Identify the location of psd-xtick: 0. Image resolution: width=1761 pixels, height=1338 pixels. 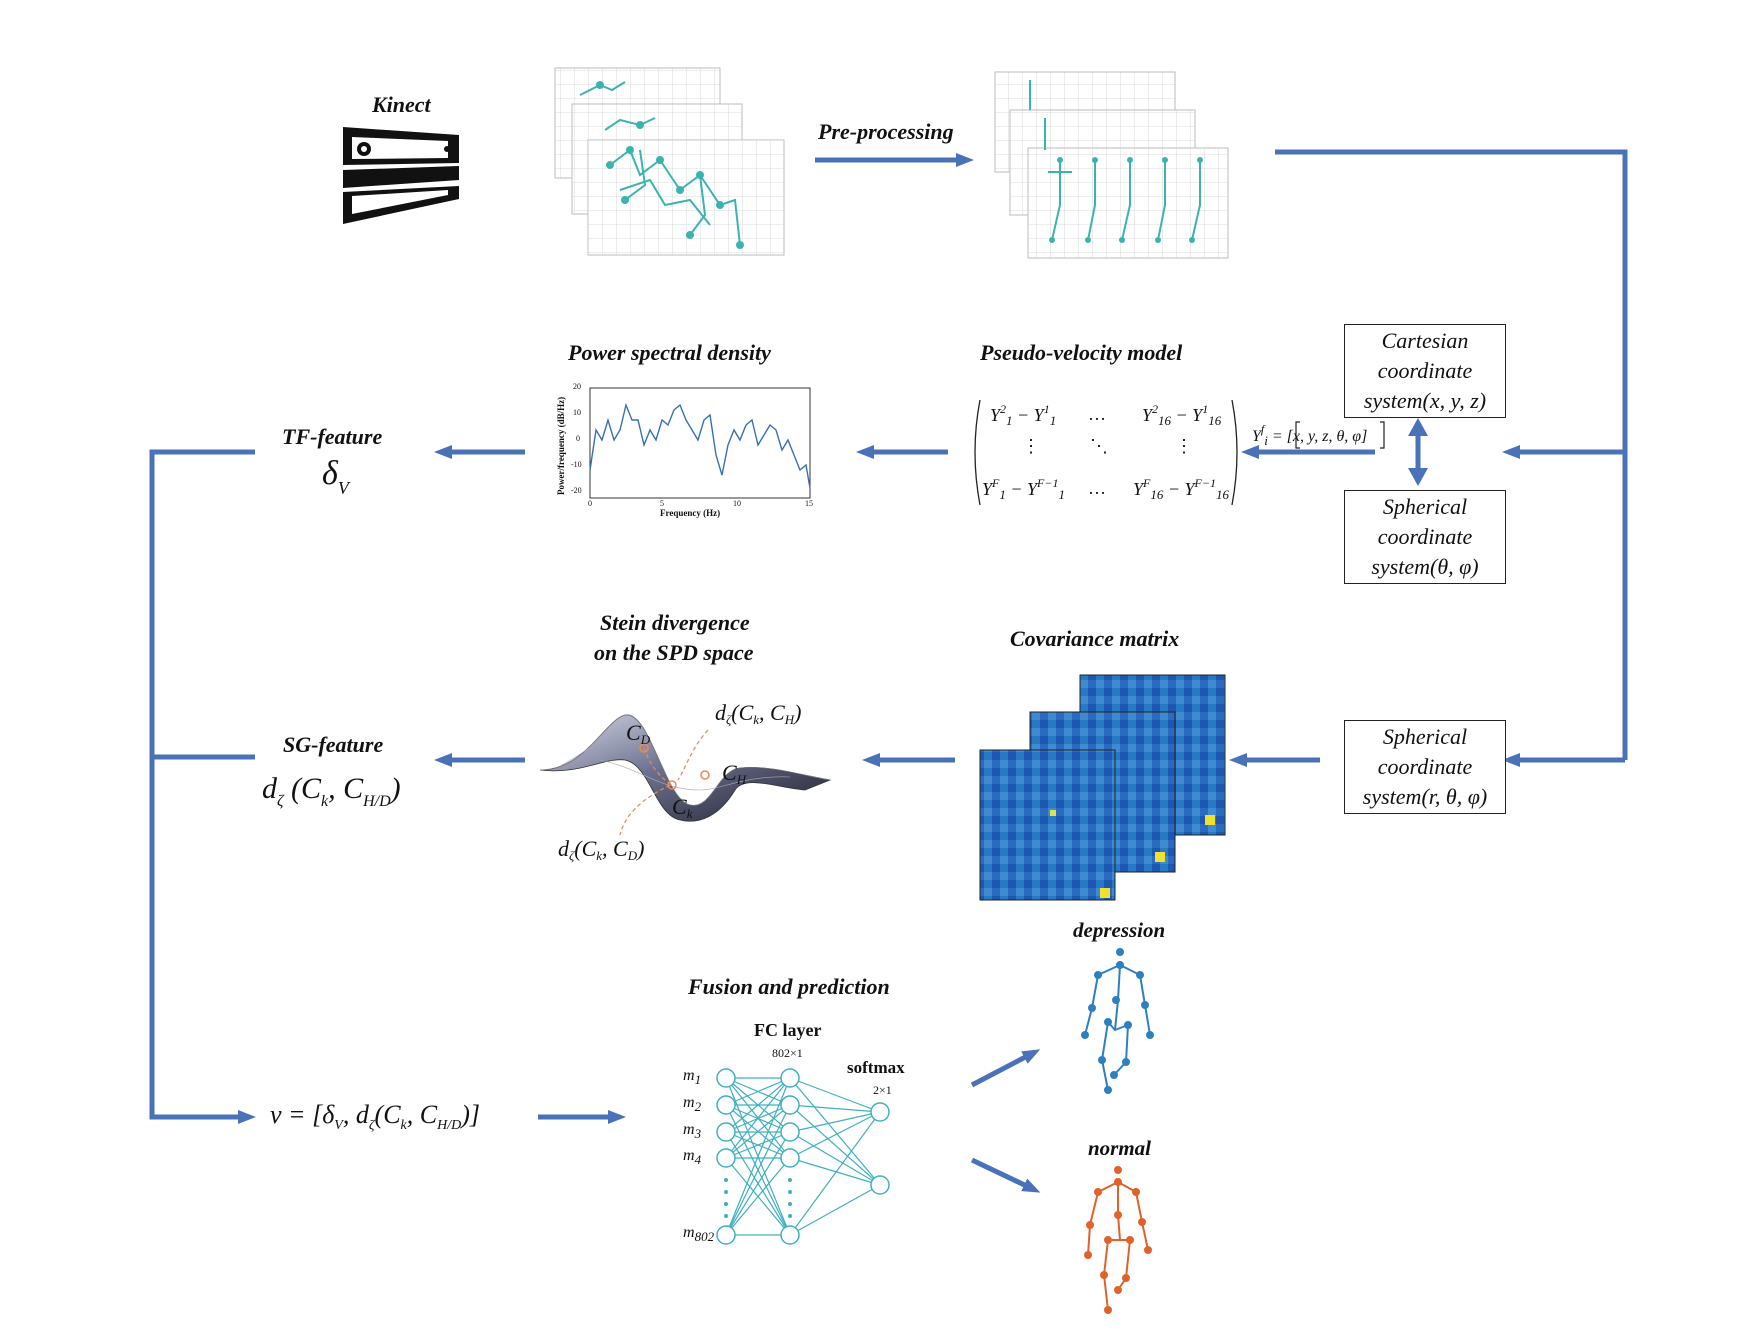
(590, 503).